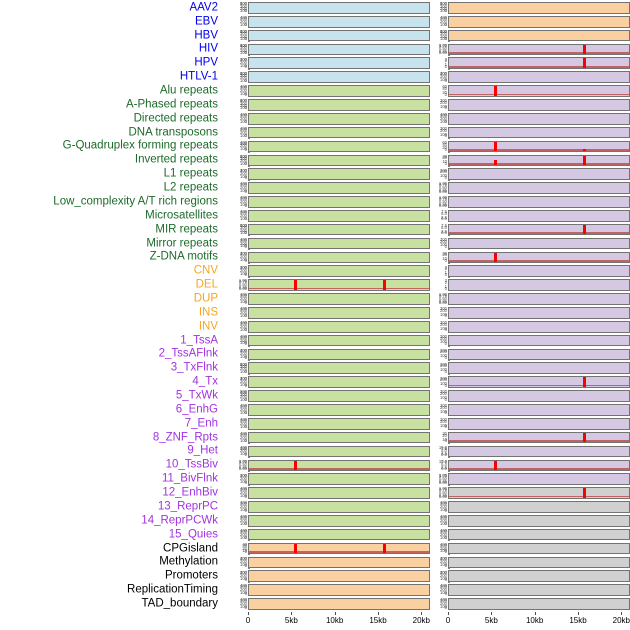 This screenshot has width=630, height=630. I want to click on y-tick-label: 0.75, so click(442, 476).